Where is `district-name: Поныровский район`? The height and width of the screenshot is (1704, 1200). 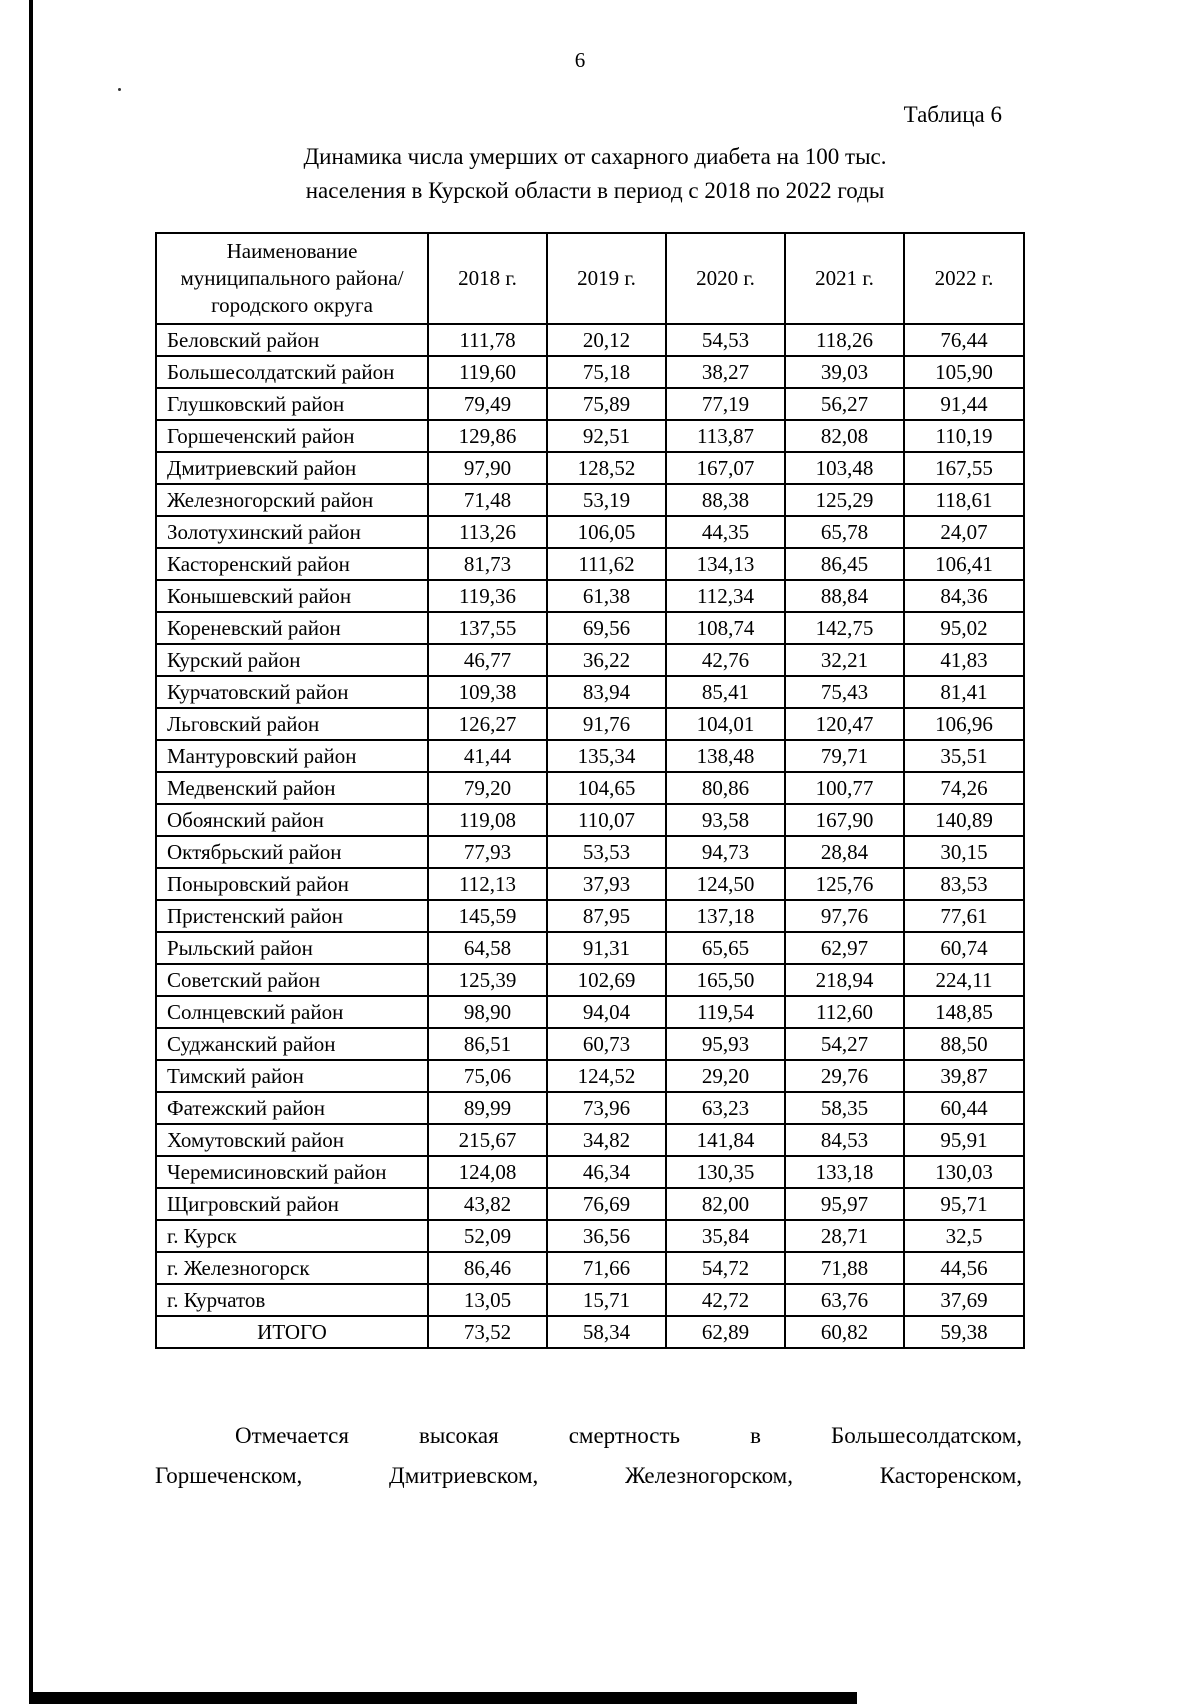 district-name: Поныровский район is located at coordinates (292, 884).